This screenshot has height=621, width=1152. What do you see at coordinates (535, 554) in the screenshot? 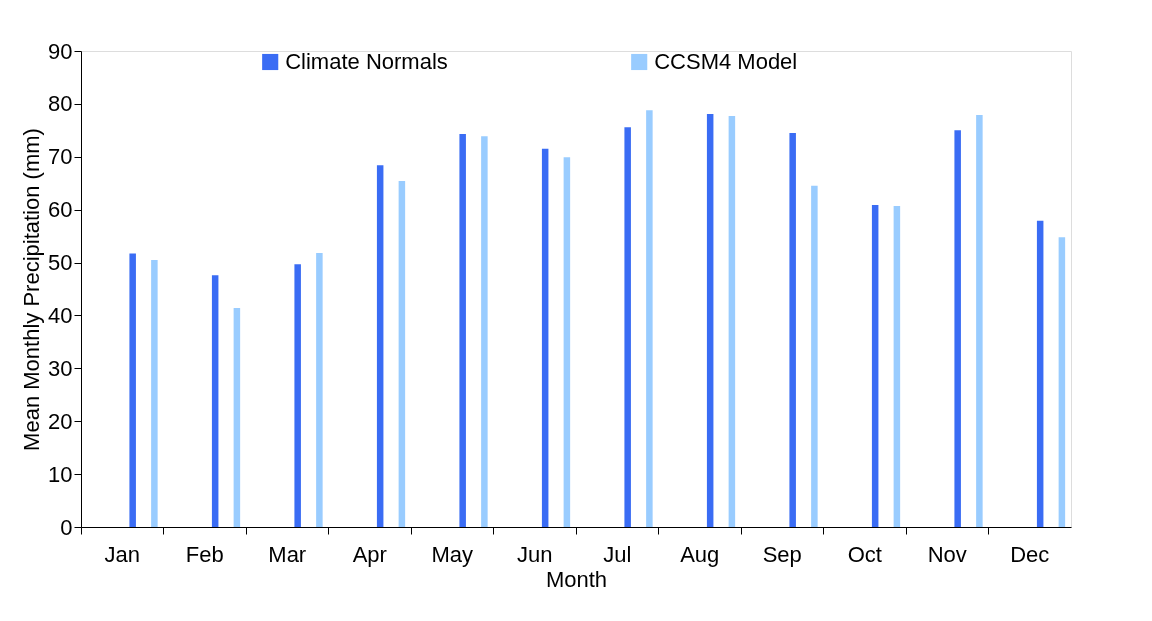
I see `x-tick-label: Jun` at bounding box center [535, 554].